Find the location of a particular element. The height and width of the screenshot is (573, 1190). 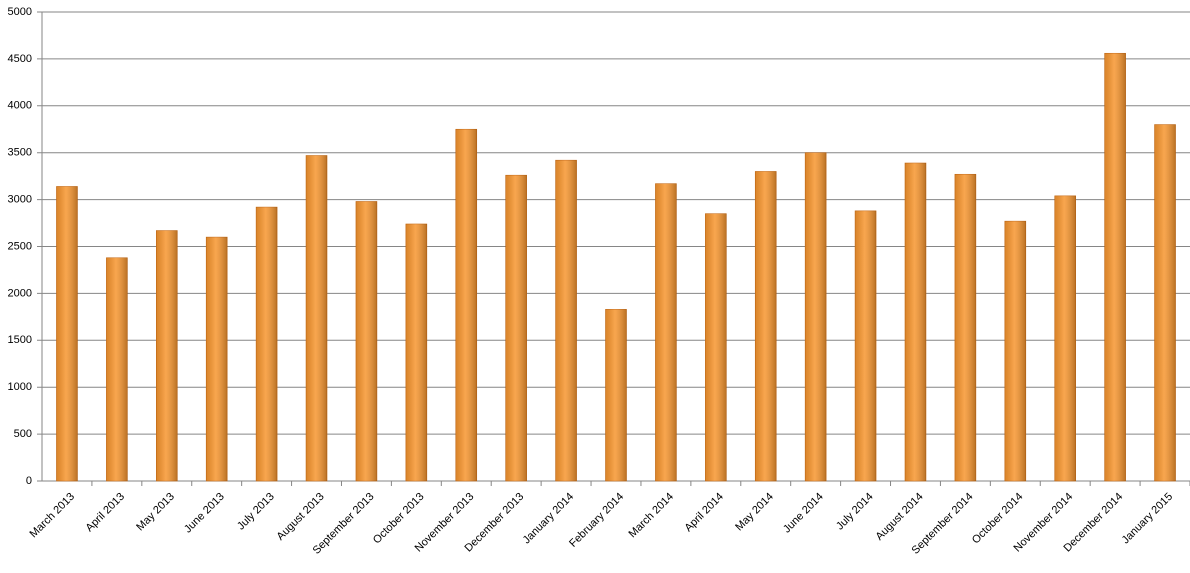

y-tick-label: 1500 is located at coordinates (20, 340).